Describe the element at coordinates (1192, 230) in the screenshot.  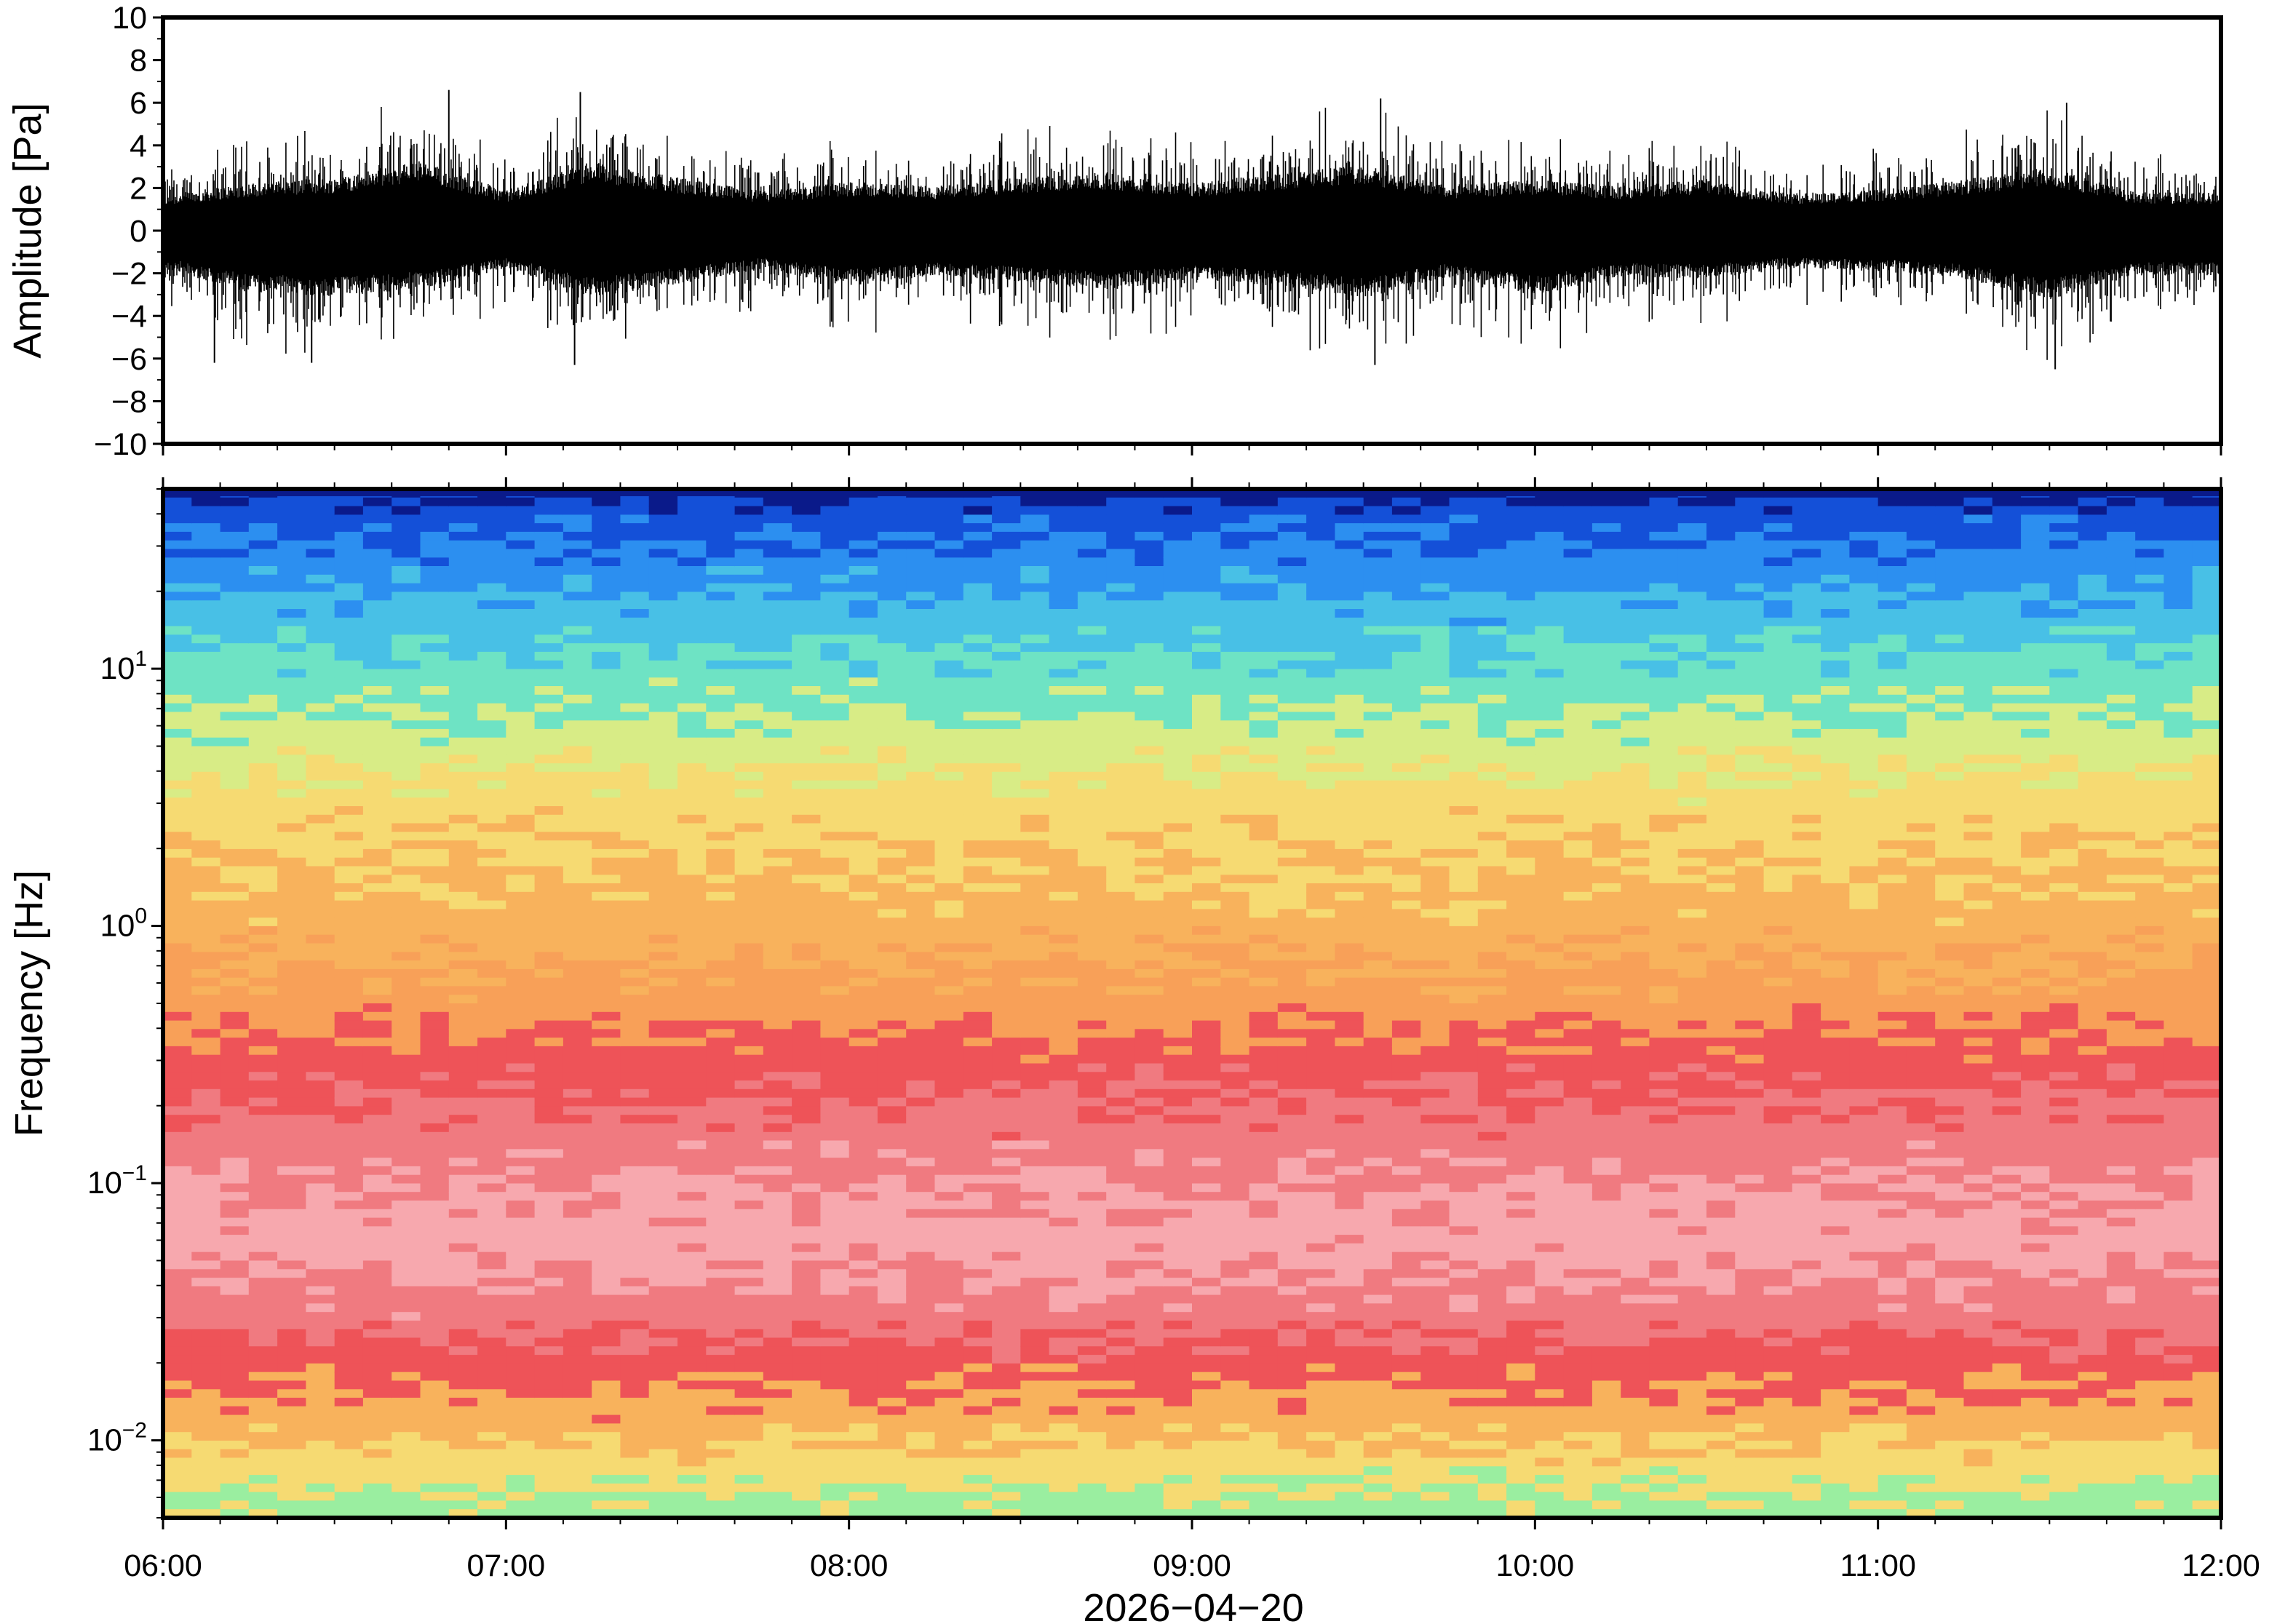
I see `waveform-core` at that location.